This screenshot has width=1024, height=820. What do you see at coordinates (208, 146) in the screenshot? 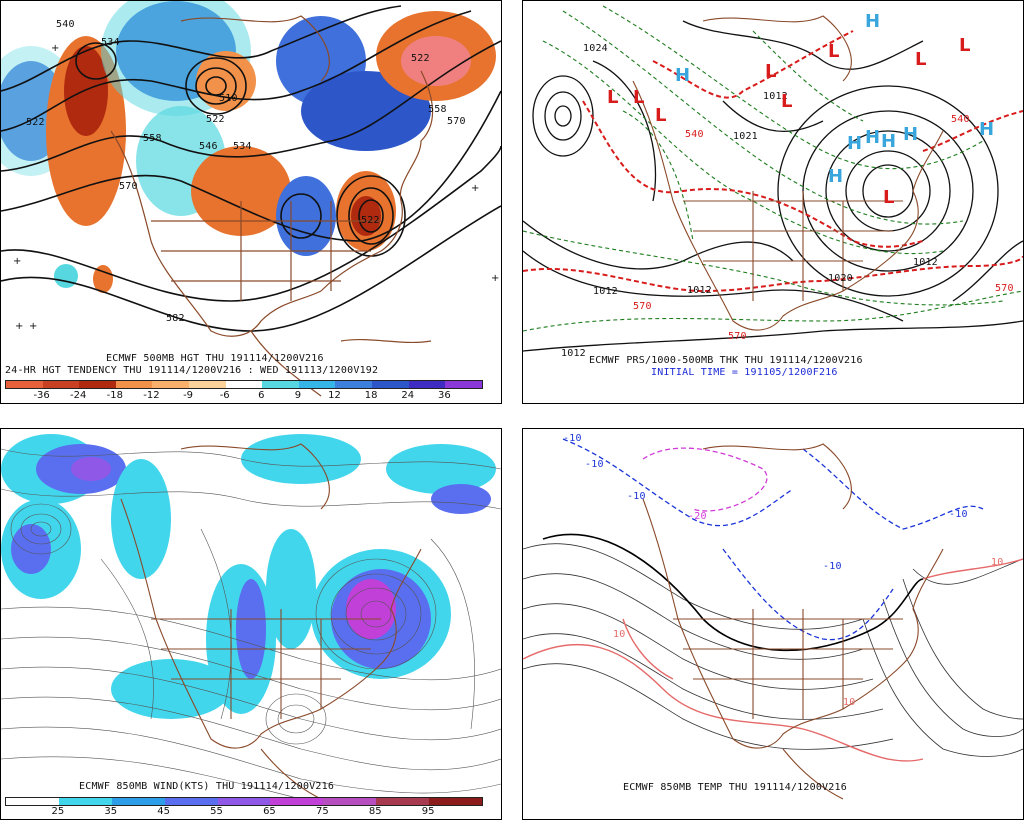
I see `contour-label: 546` at bounding box center [208, 146].